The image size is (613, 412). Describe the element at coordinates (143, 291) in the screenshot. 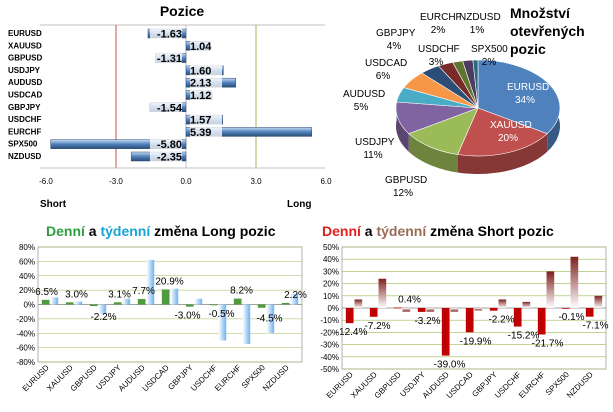

I see `daily-label-audusd: 7.7%` at that location.